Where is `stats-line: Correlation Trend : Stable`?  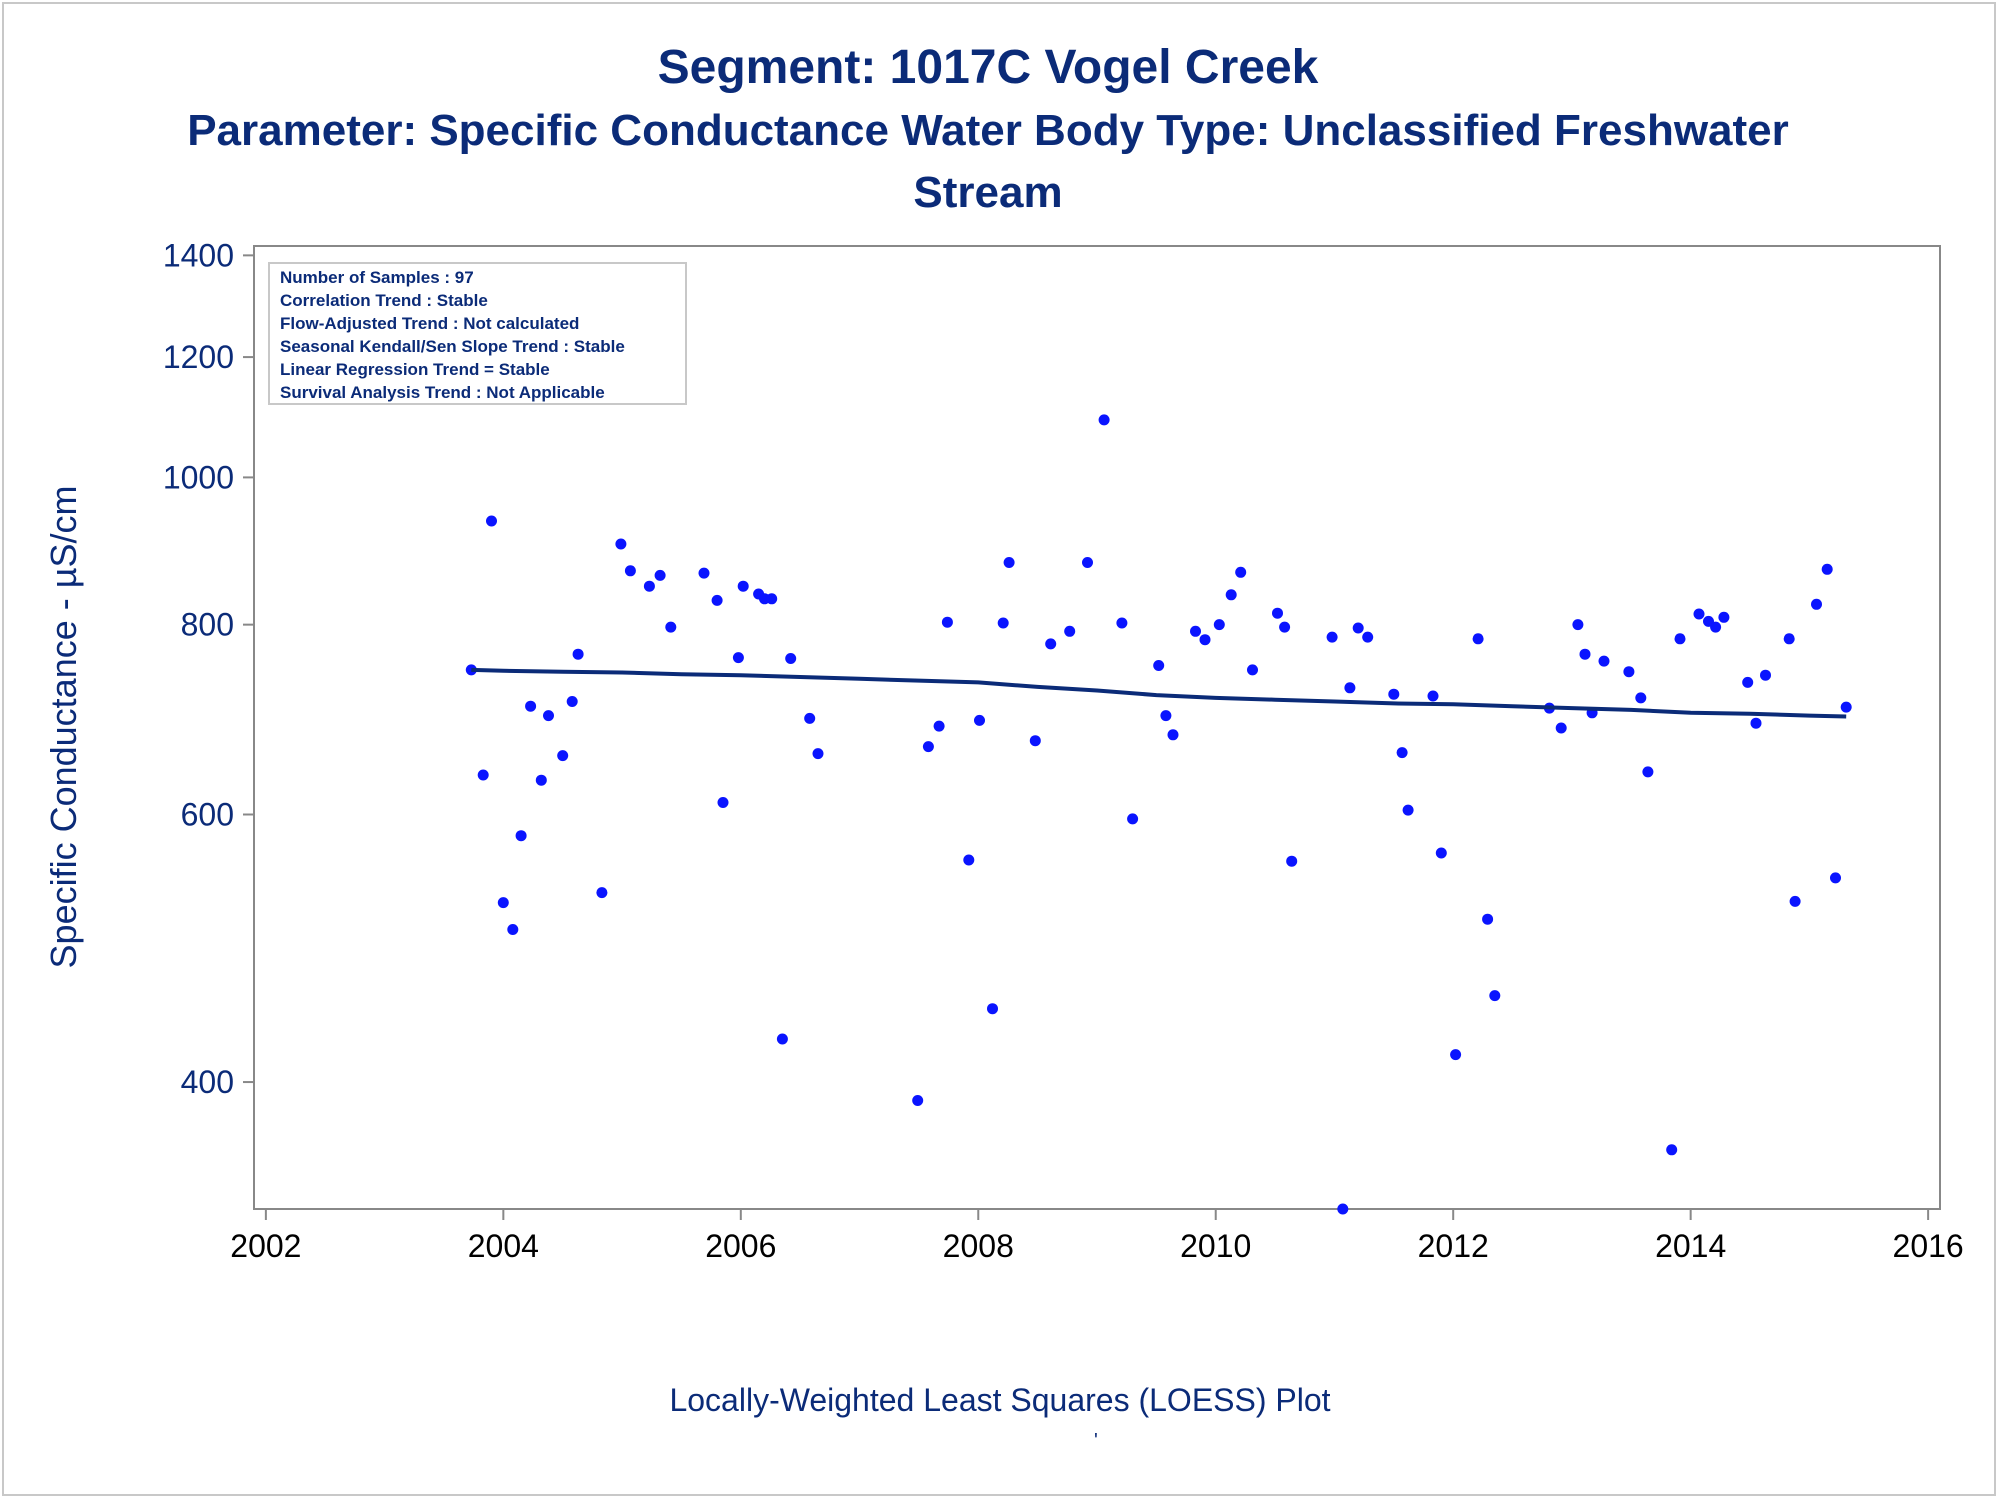
stats-line: Correlation Trend : Stable is located at coordinates (384, 300).